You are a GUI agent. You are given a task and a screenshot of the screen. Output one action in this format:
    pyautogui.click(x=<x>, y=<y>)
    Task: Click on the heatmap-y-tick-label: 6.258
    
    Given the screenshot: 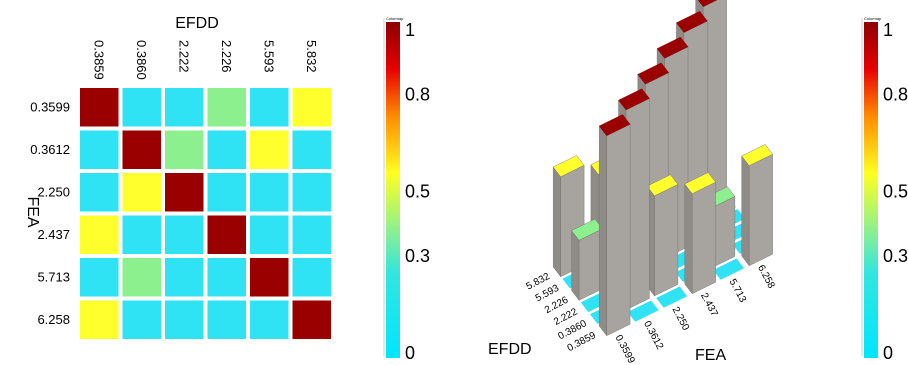 What is the action you would take?
    pyautogui.click(x=53, y=319)
    